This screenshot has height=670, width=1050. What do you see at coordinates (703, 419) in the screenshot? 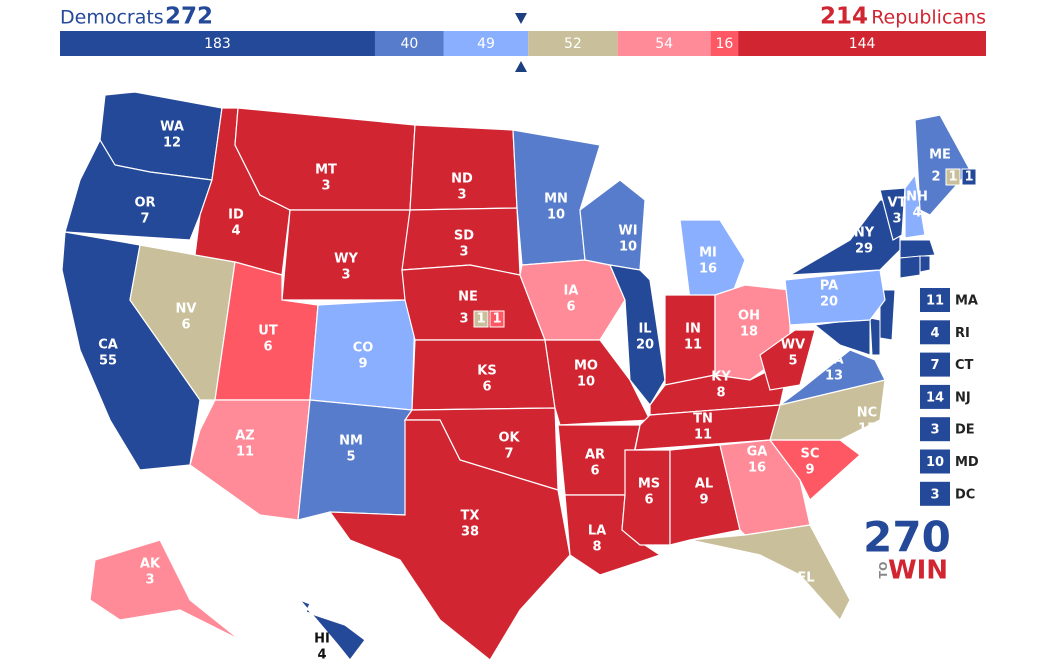
I see `state-abbr: TN` at bounding box center [703, 419].